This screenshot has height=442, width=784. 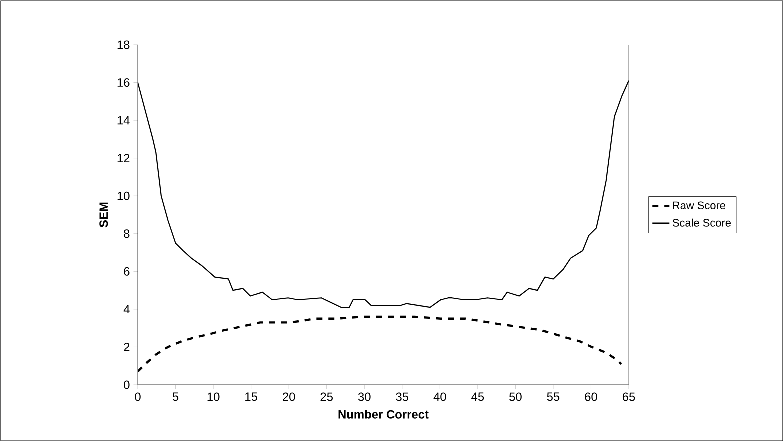 I want to click on y-tick-label: 6, so click(x=127, y=271).